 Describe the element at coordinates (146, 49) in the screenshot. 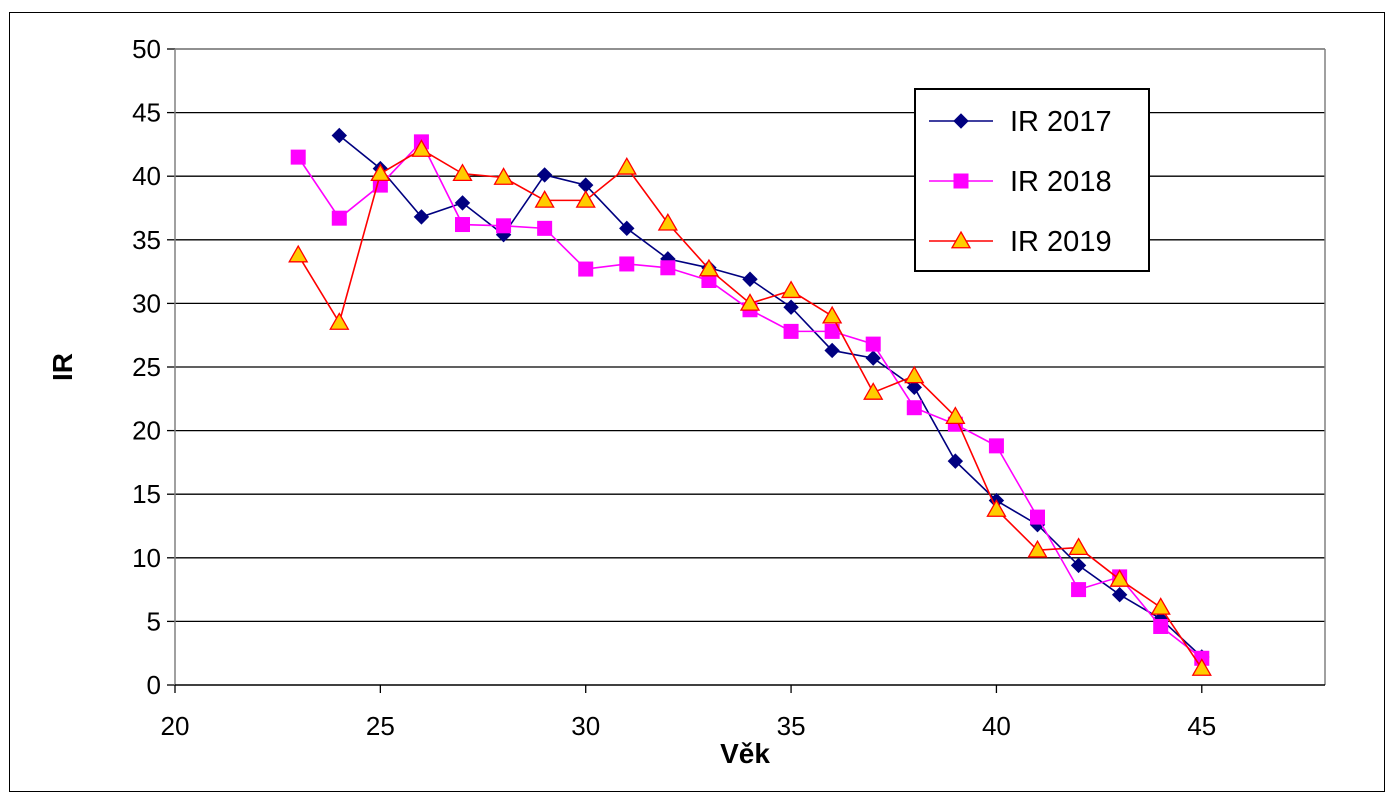

I see `y-tick-label: 50` at that location.